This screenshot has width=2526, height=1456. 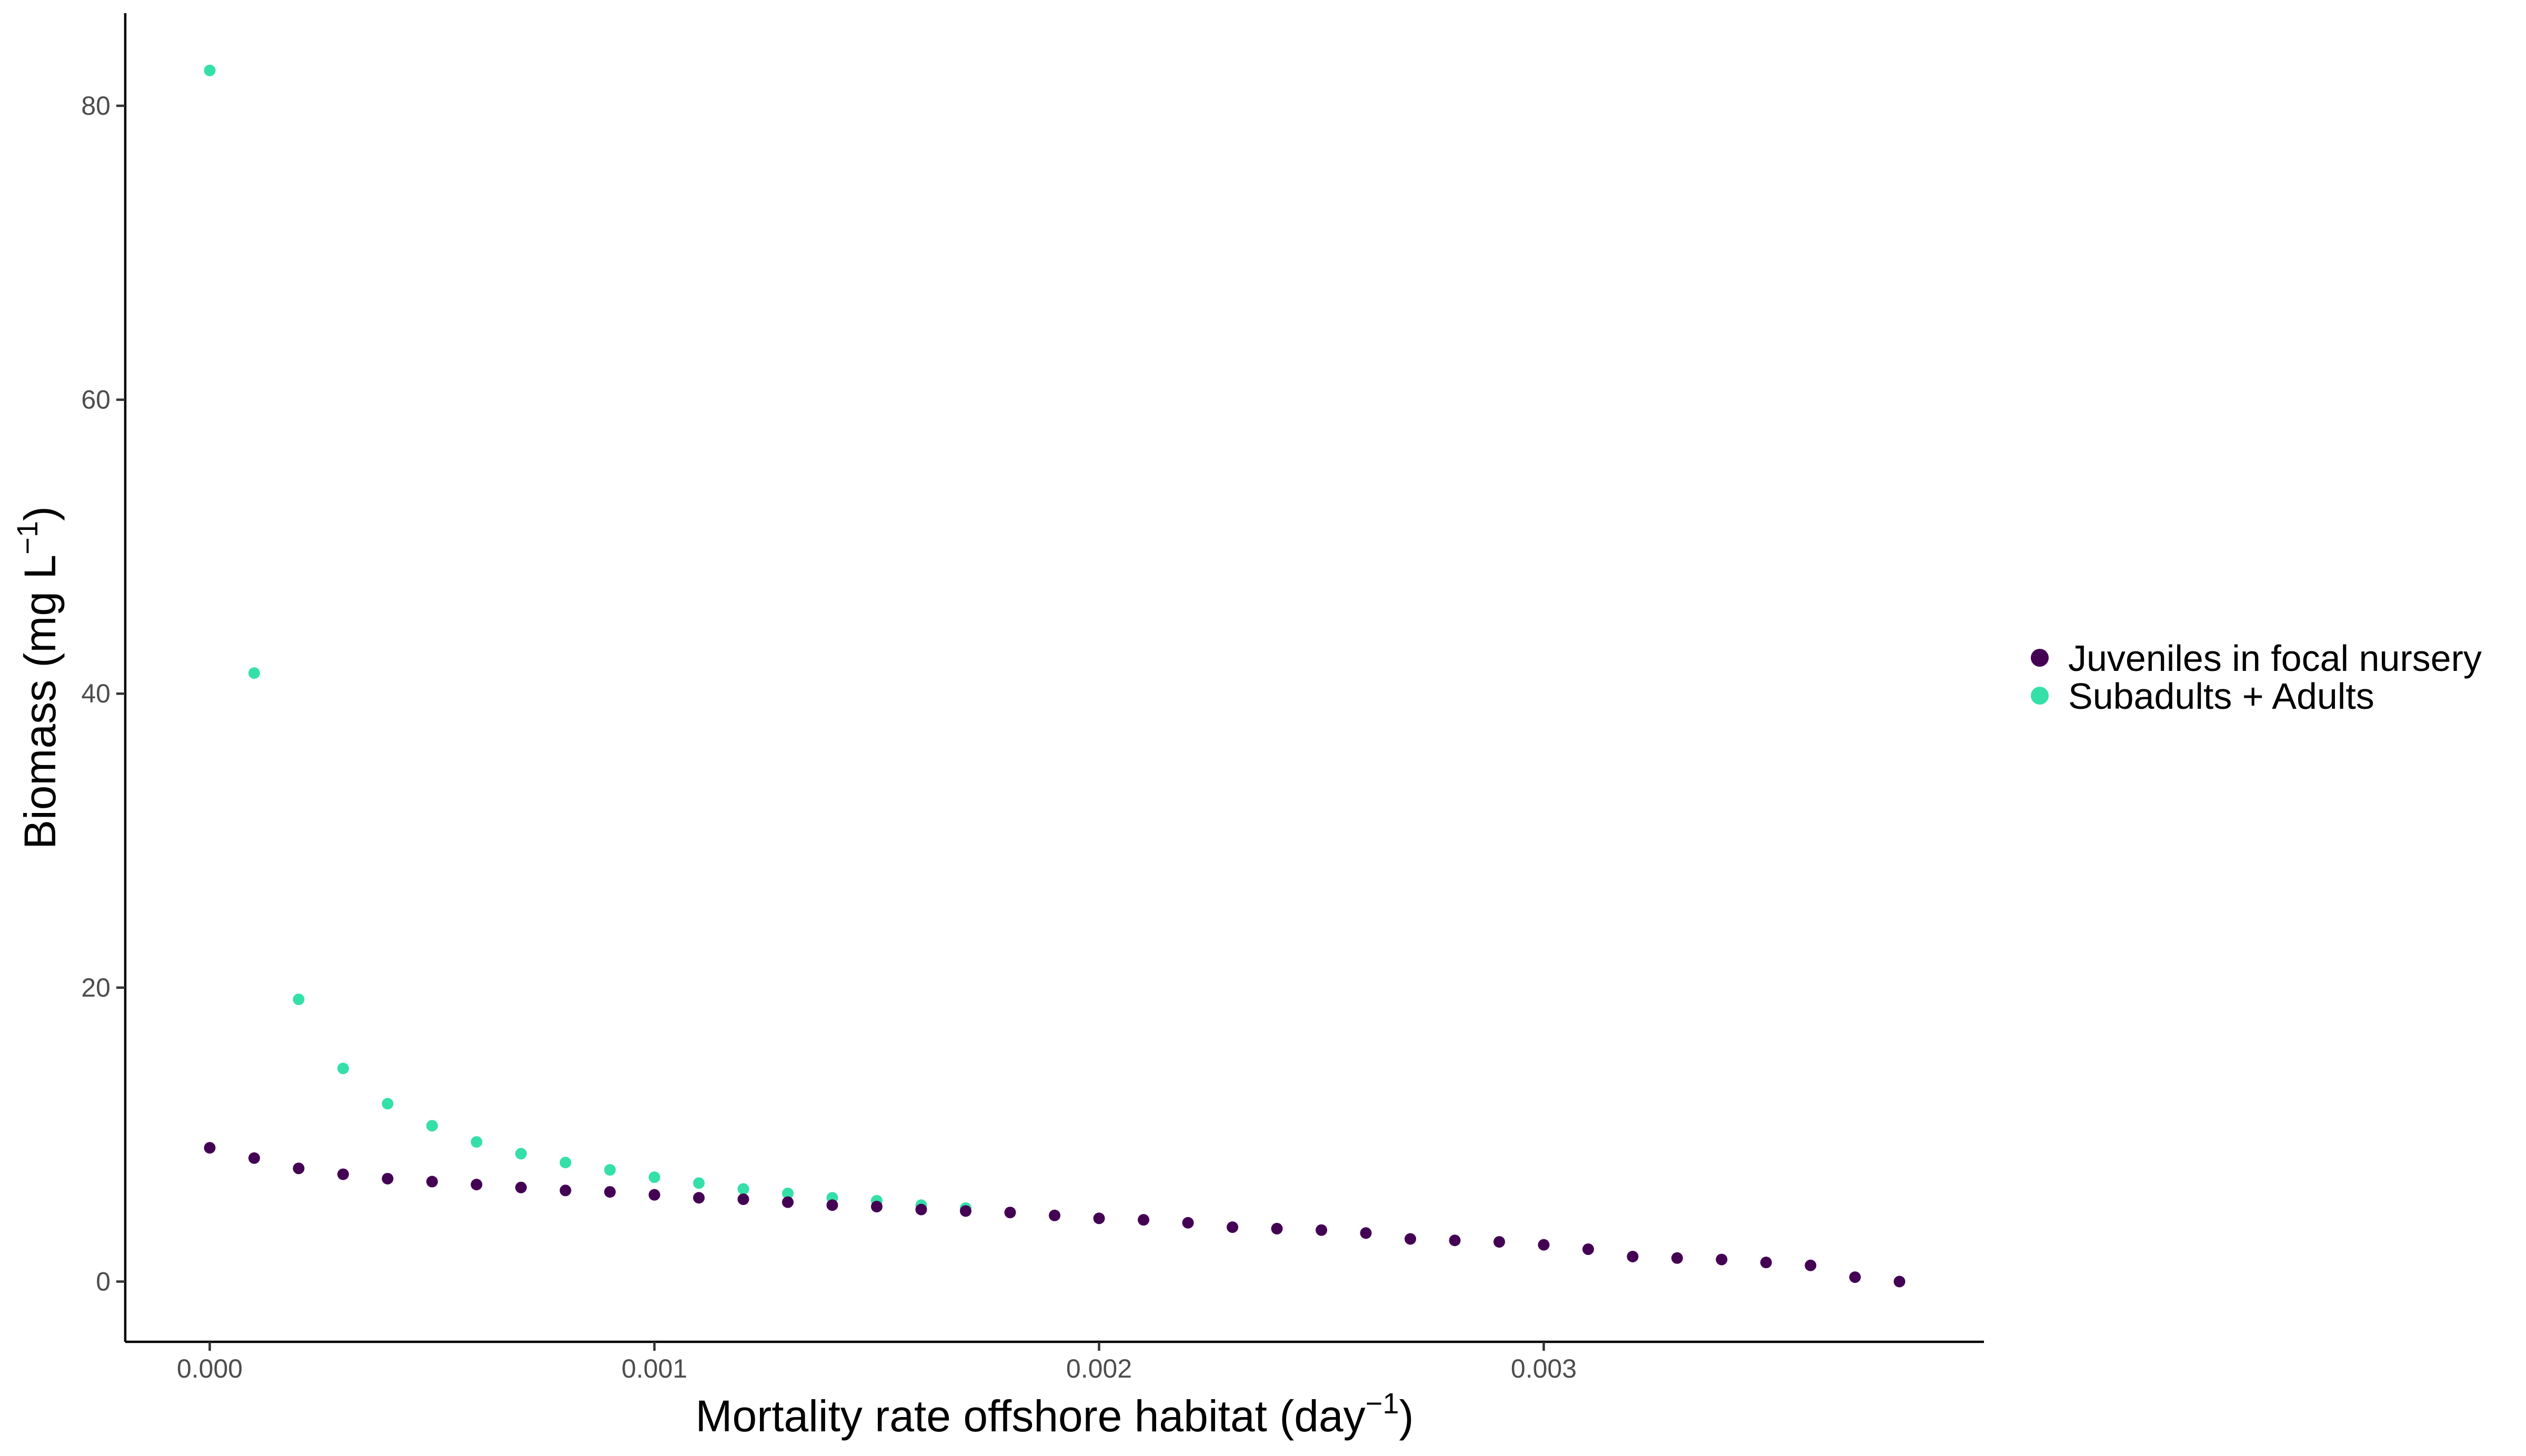 I want to click on x-axis-title-base: Mortality rate offshore habitat (day, so click(x=1031, y=1416).